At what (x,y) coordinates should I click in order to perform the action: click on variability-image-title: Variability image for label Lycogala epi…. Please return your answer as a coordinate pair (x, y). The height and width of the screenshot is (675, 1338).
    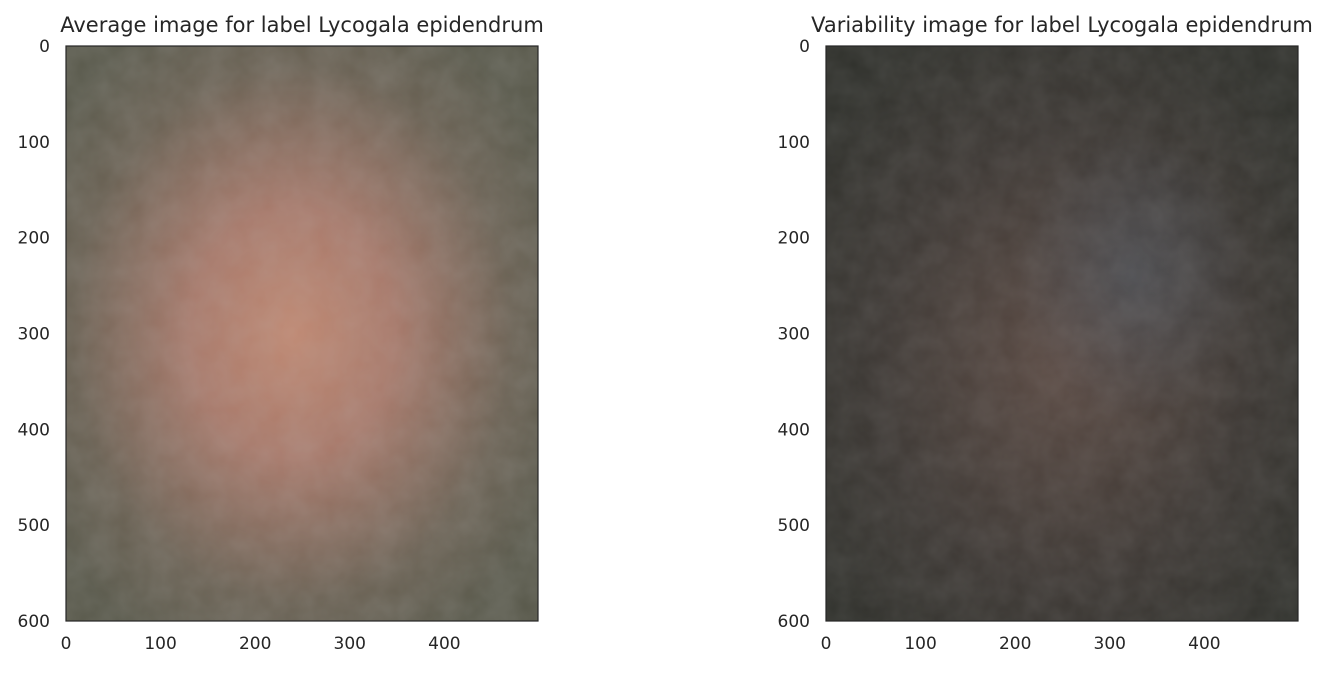
    Looking at the image, I should click on (1062, 25).